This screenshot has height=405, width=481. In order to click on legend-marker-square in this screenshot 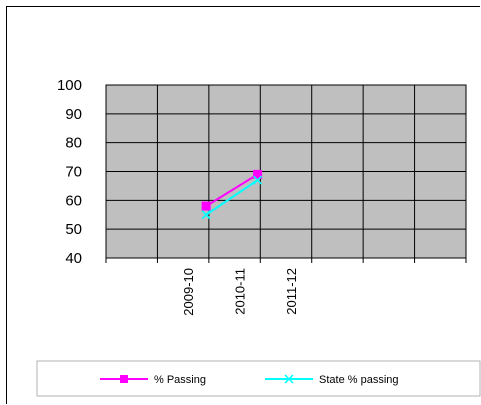, I will do `click(124, 379)`.